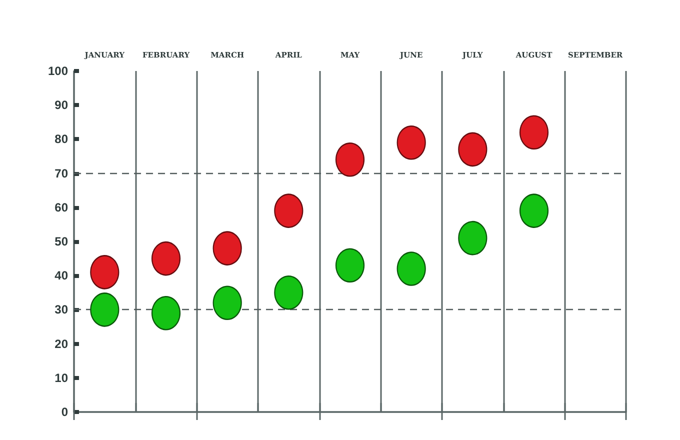 The width and height of the screenshot is (680, 440). Describe the element at coordinates (61, 241) in the screenshot. I see `y-tick-label: 50` at that location.